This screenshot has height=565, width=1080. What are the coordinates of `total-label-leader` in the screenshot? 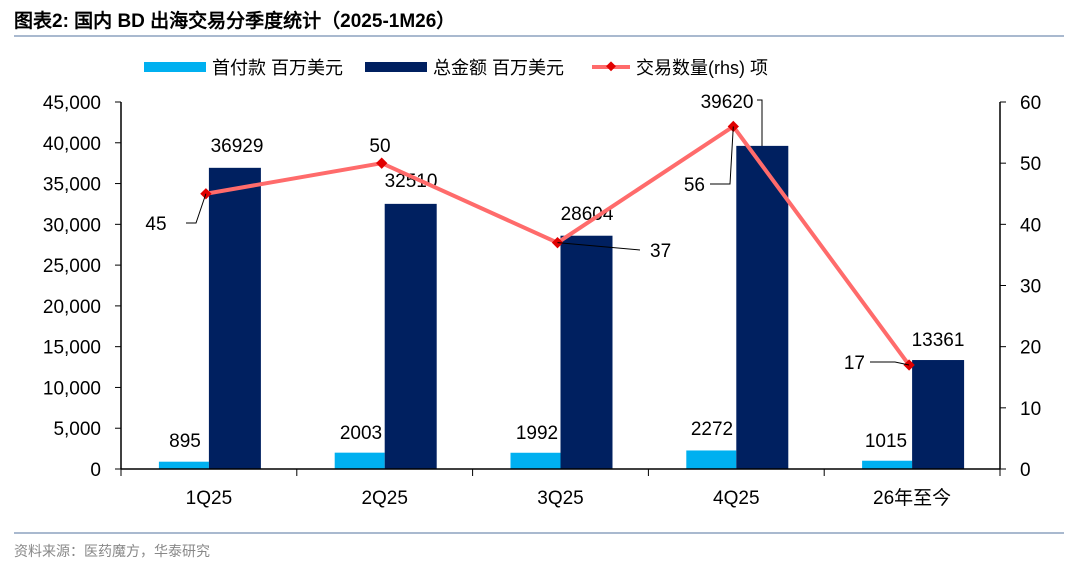 It's located at (760, 122).